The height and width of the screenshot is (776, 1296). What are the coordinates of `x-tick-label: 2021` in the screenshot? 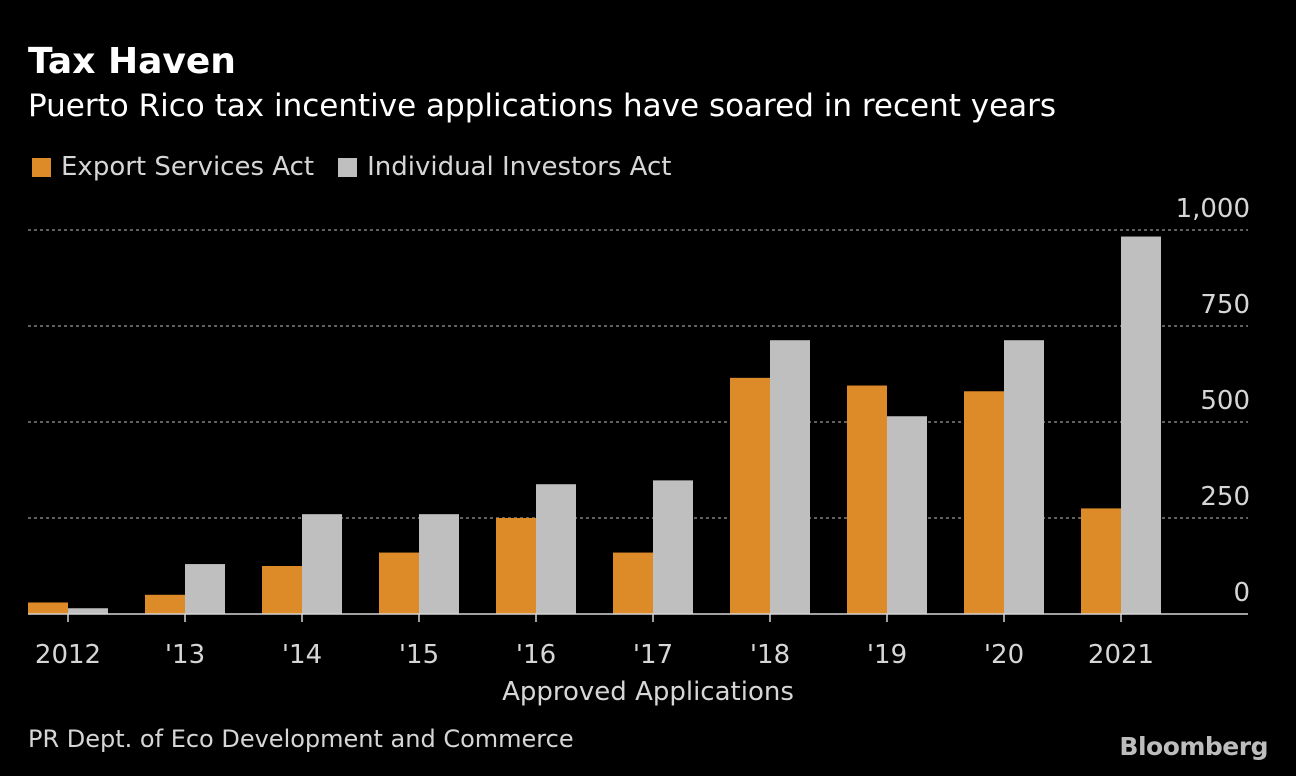 It's located at (1121, 655).